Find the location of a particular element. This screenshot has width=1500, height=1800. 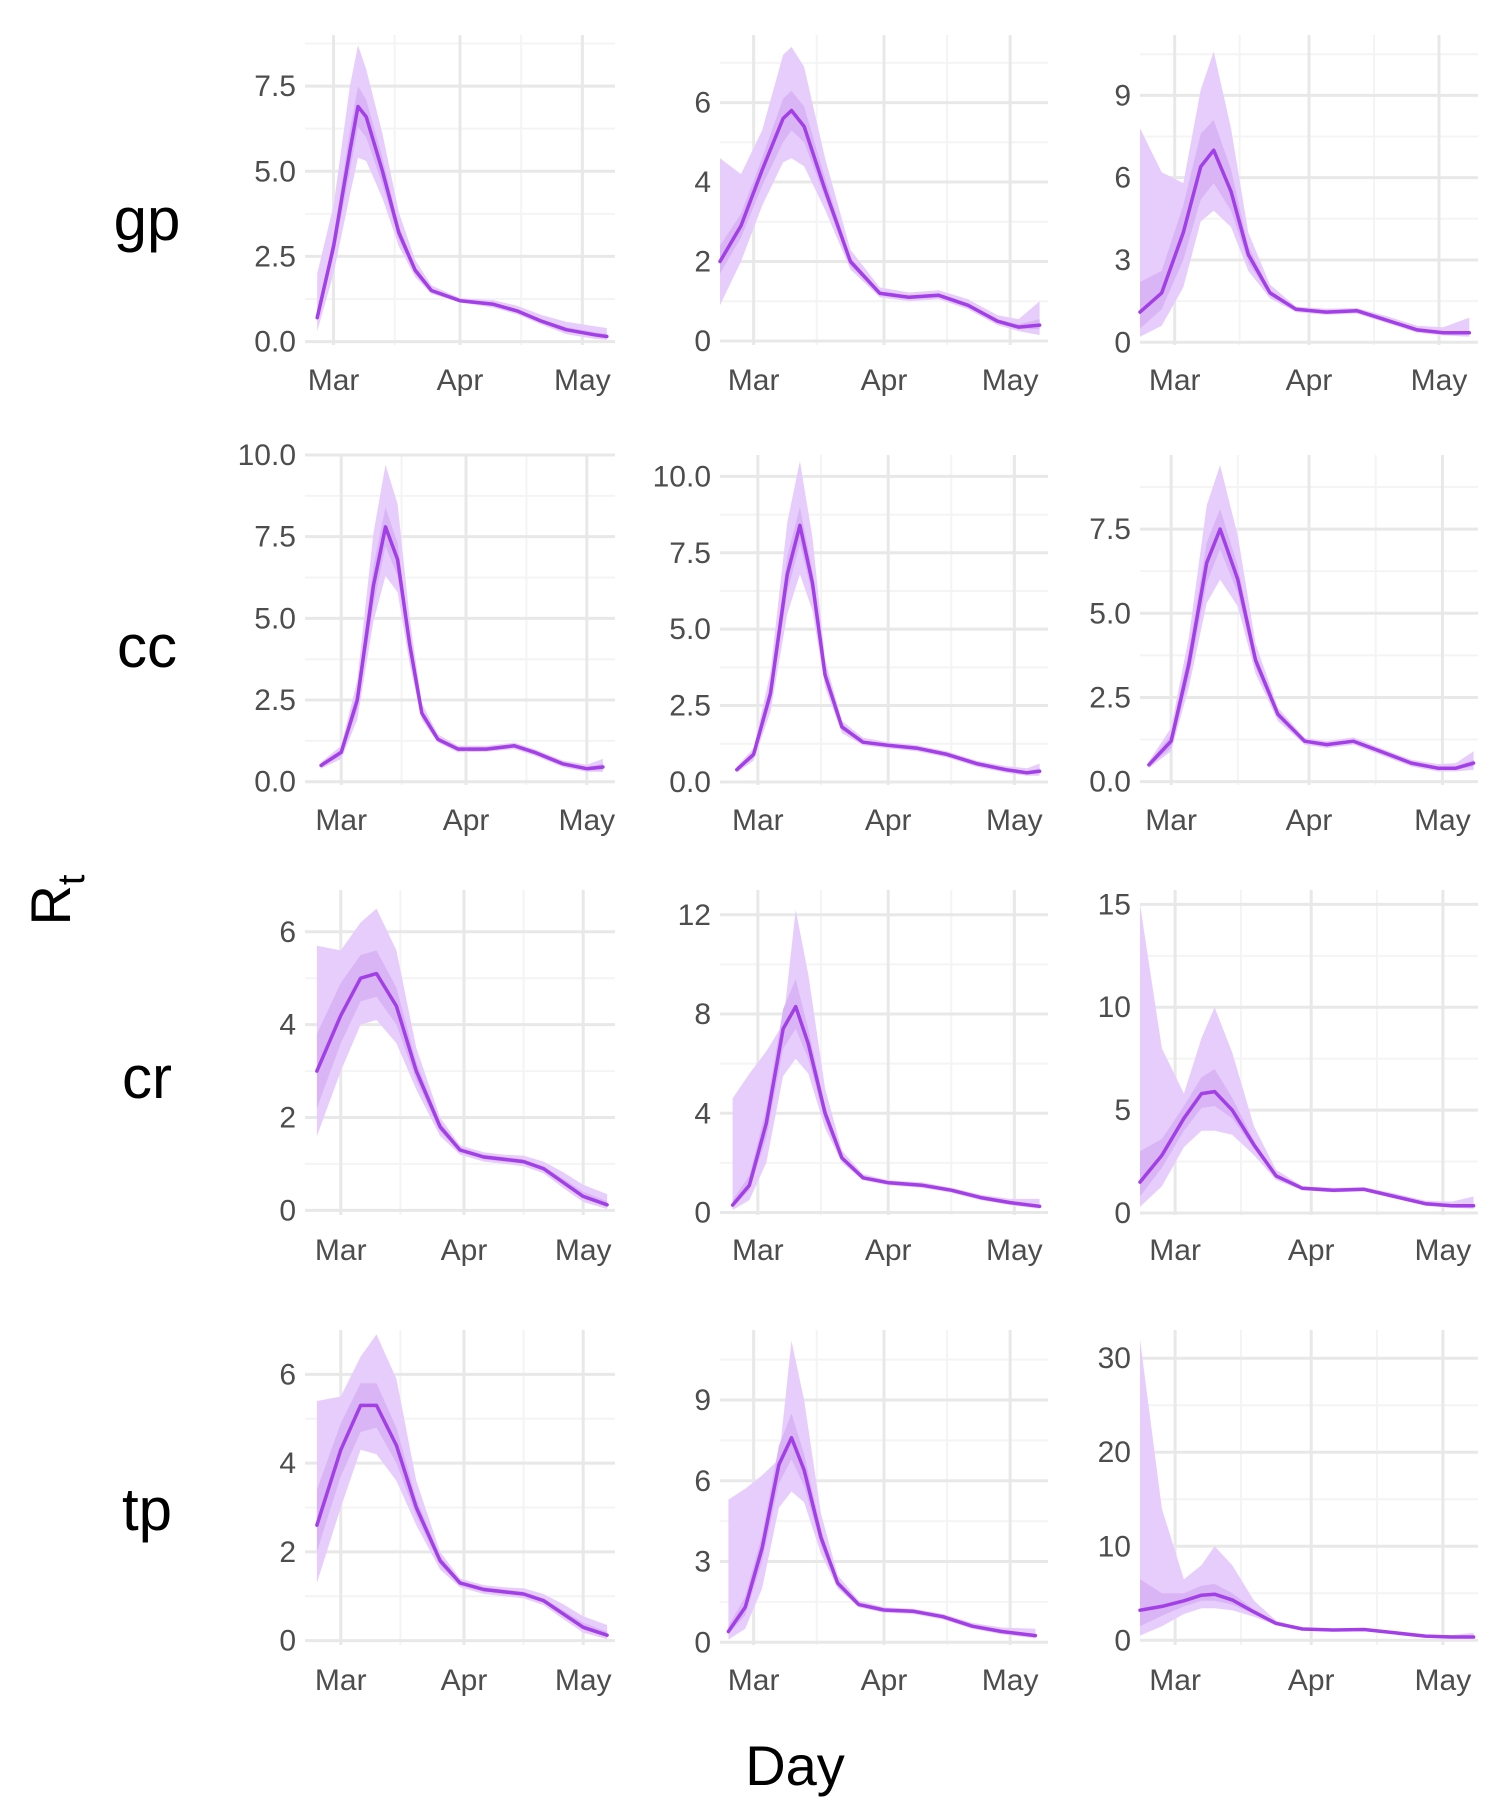

panel-cc-1: 0.0 2.5 5.0 7.5 10.0 Mar Apr May is located at coordinates (427, 638).